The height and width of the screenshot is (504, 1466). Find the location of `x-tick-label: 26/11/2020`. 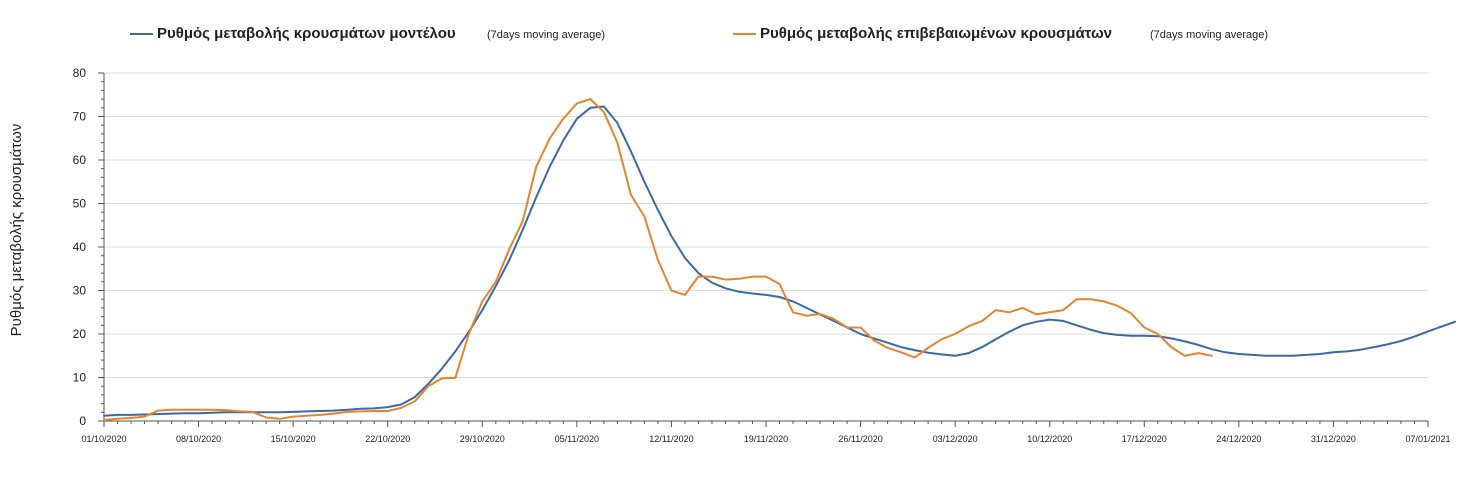

x-tick-label: 26/11/2020 is located at coordinates (860, 439).